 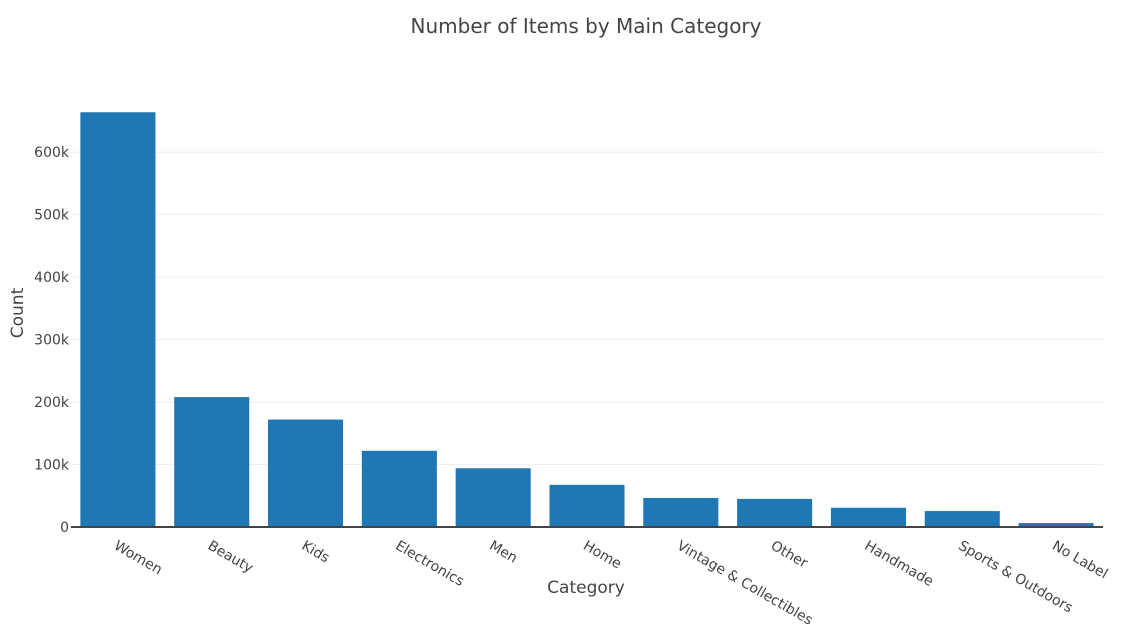 I want to click on y-tick-label: 300k, so click(x=52, y=341).